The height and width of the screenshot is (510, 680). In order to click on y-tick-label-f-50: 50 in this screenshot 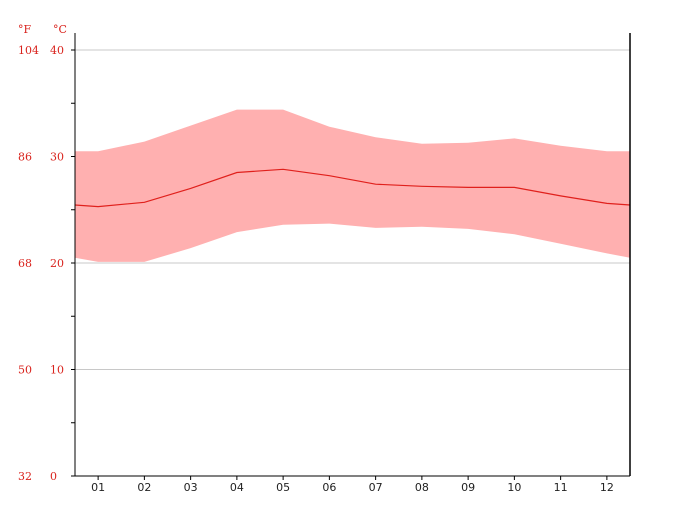, I will do `click(25, 370)`.